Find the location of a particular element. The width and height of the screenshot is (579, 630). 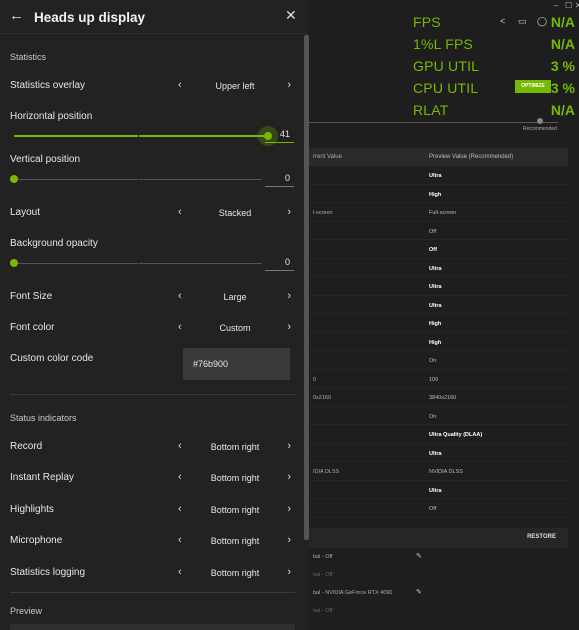

custom-color-label: Custom color code is located at coordinates (52, 358).